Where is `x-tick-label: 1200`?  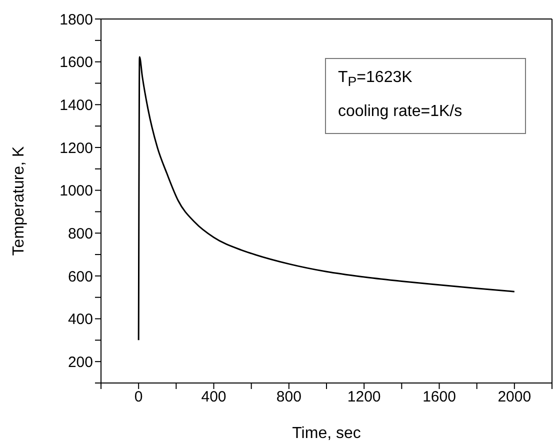
x-tick-label: 1200 is located at coordinates (364, 397).